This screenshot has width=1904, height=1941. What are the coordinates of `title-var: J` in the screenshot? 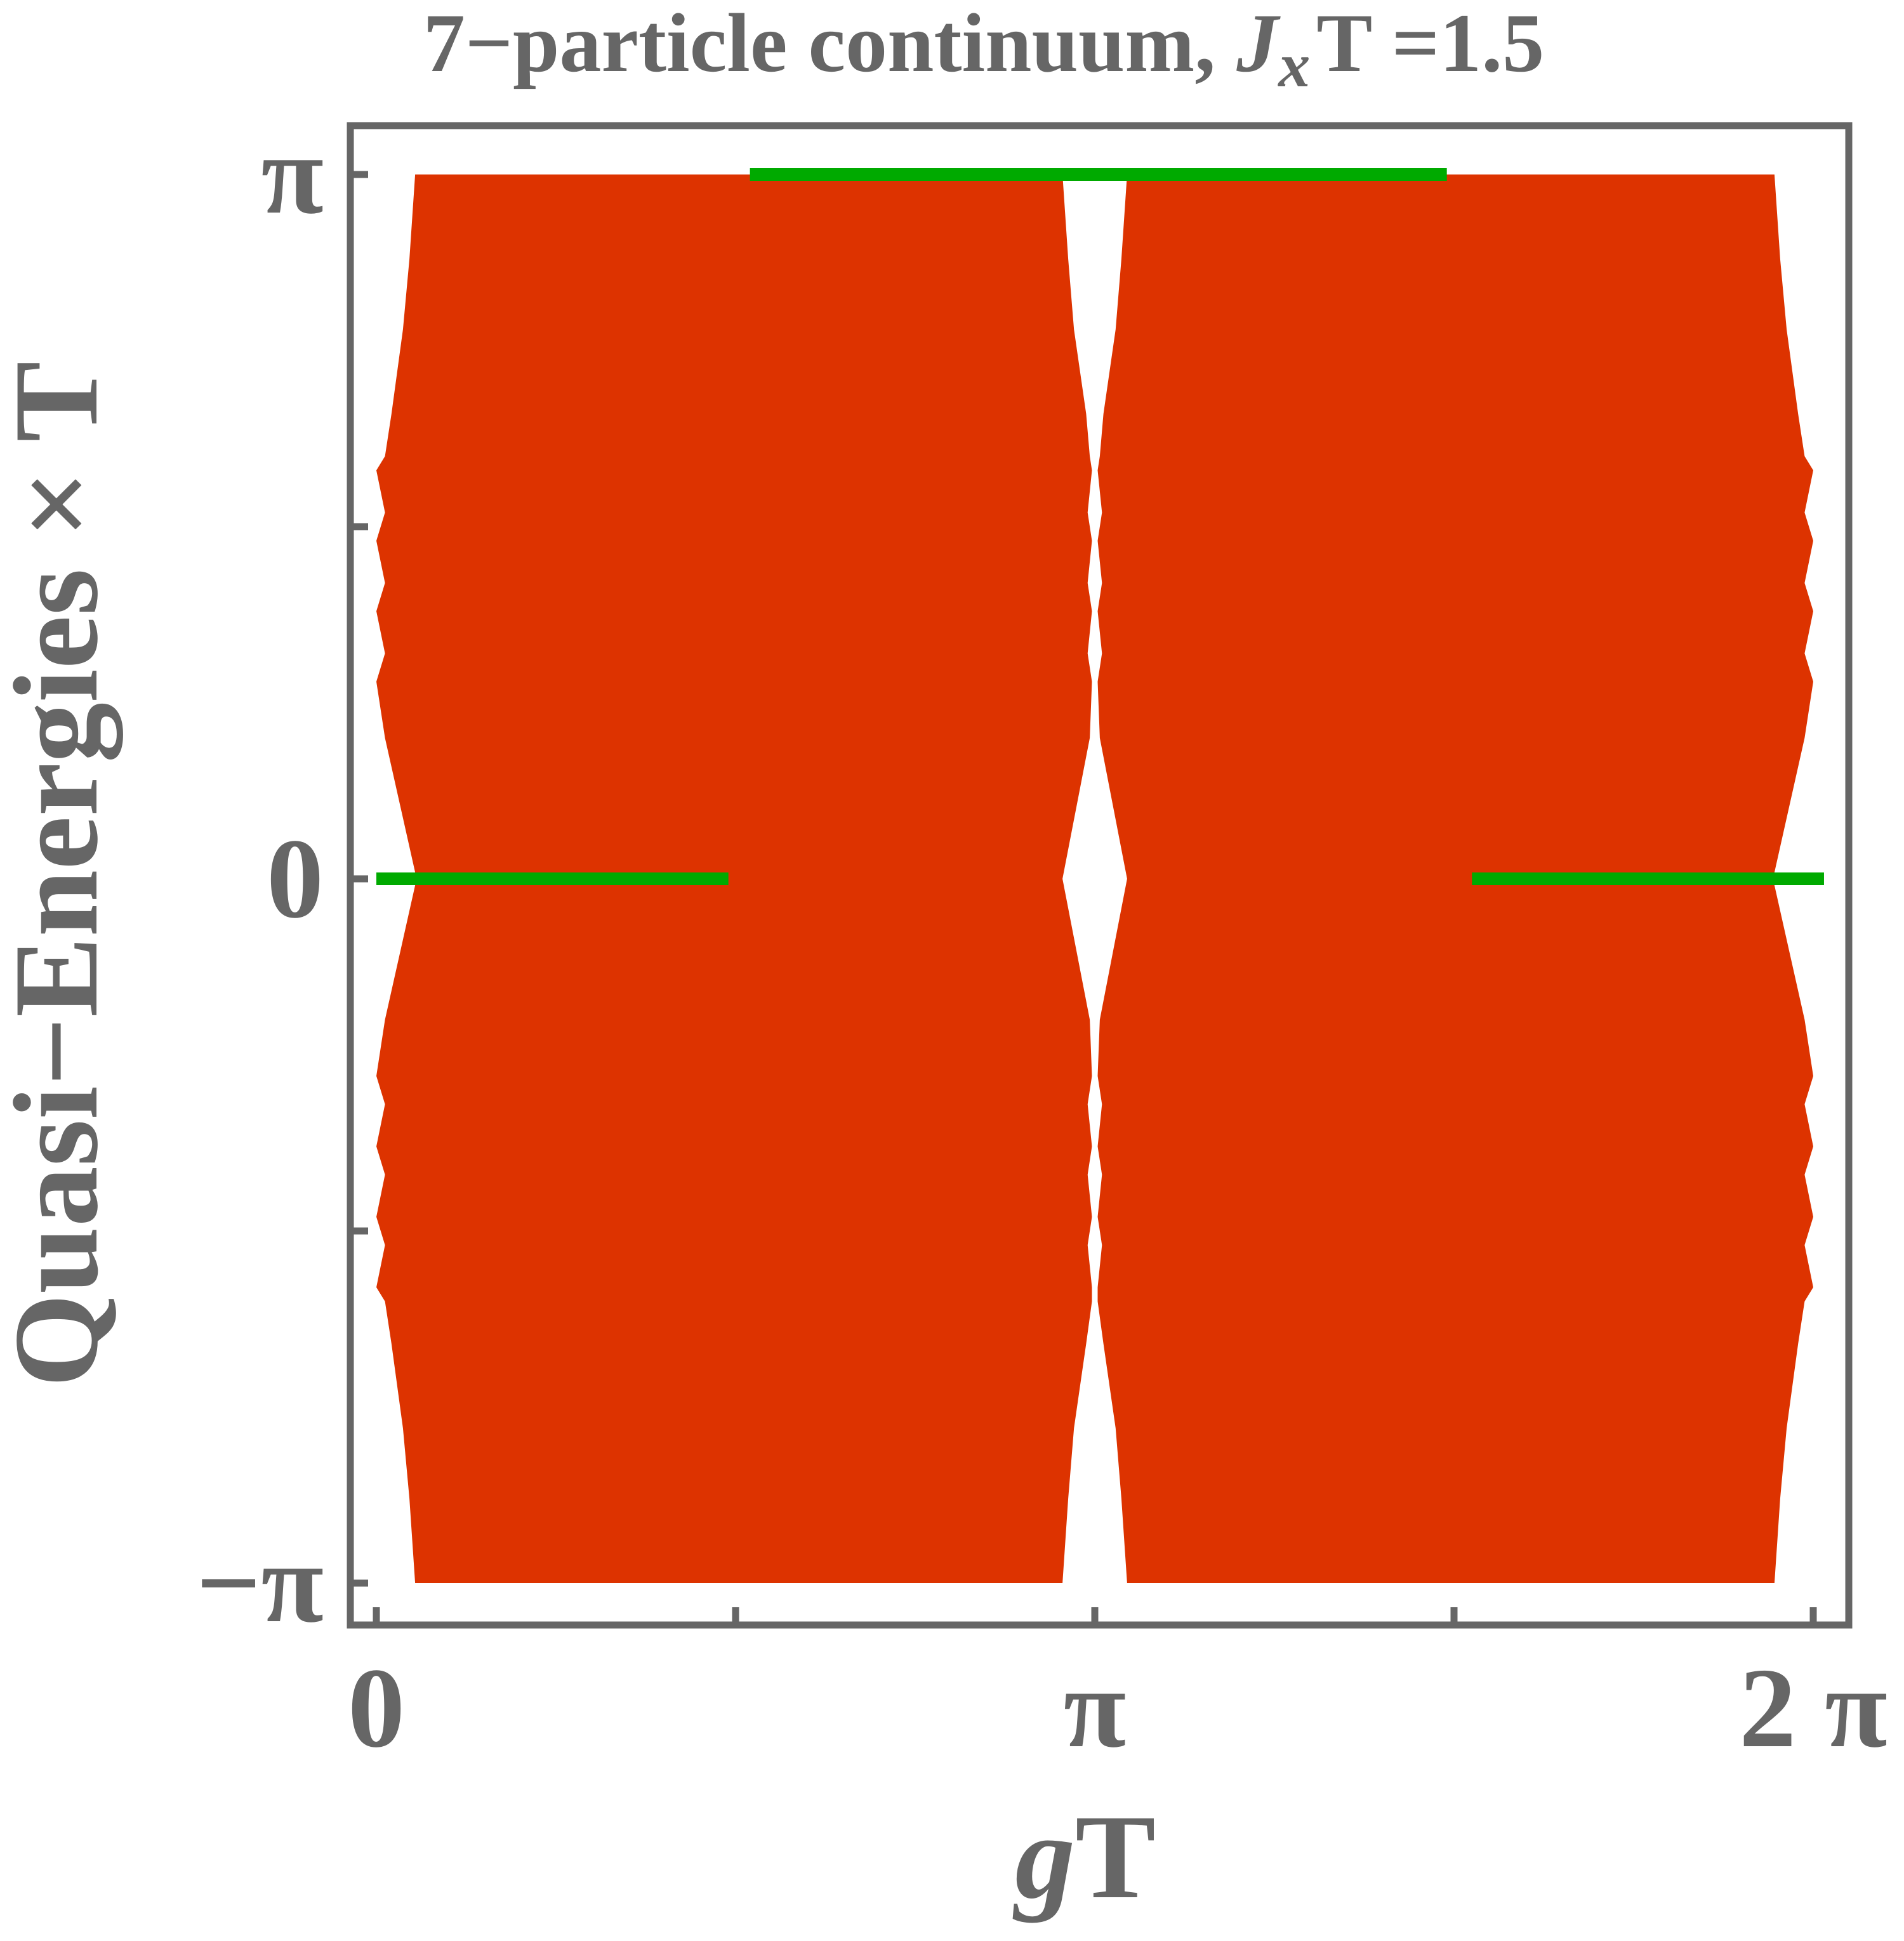 It's located at (1258, 44).